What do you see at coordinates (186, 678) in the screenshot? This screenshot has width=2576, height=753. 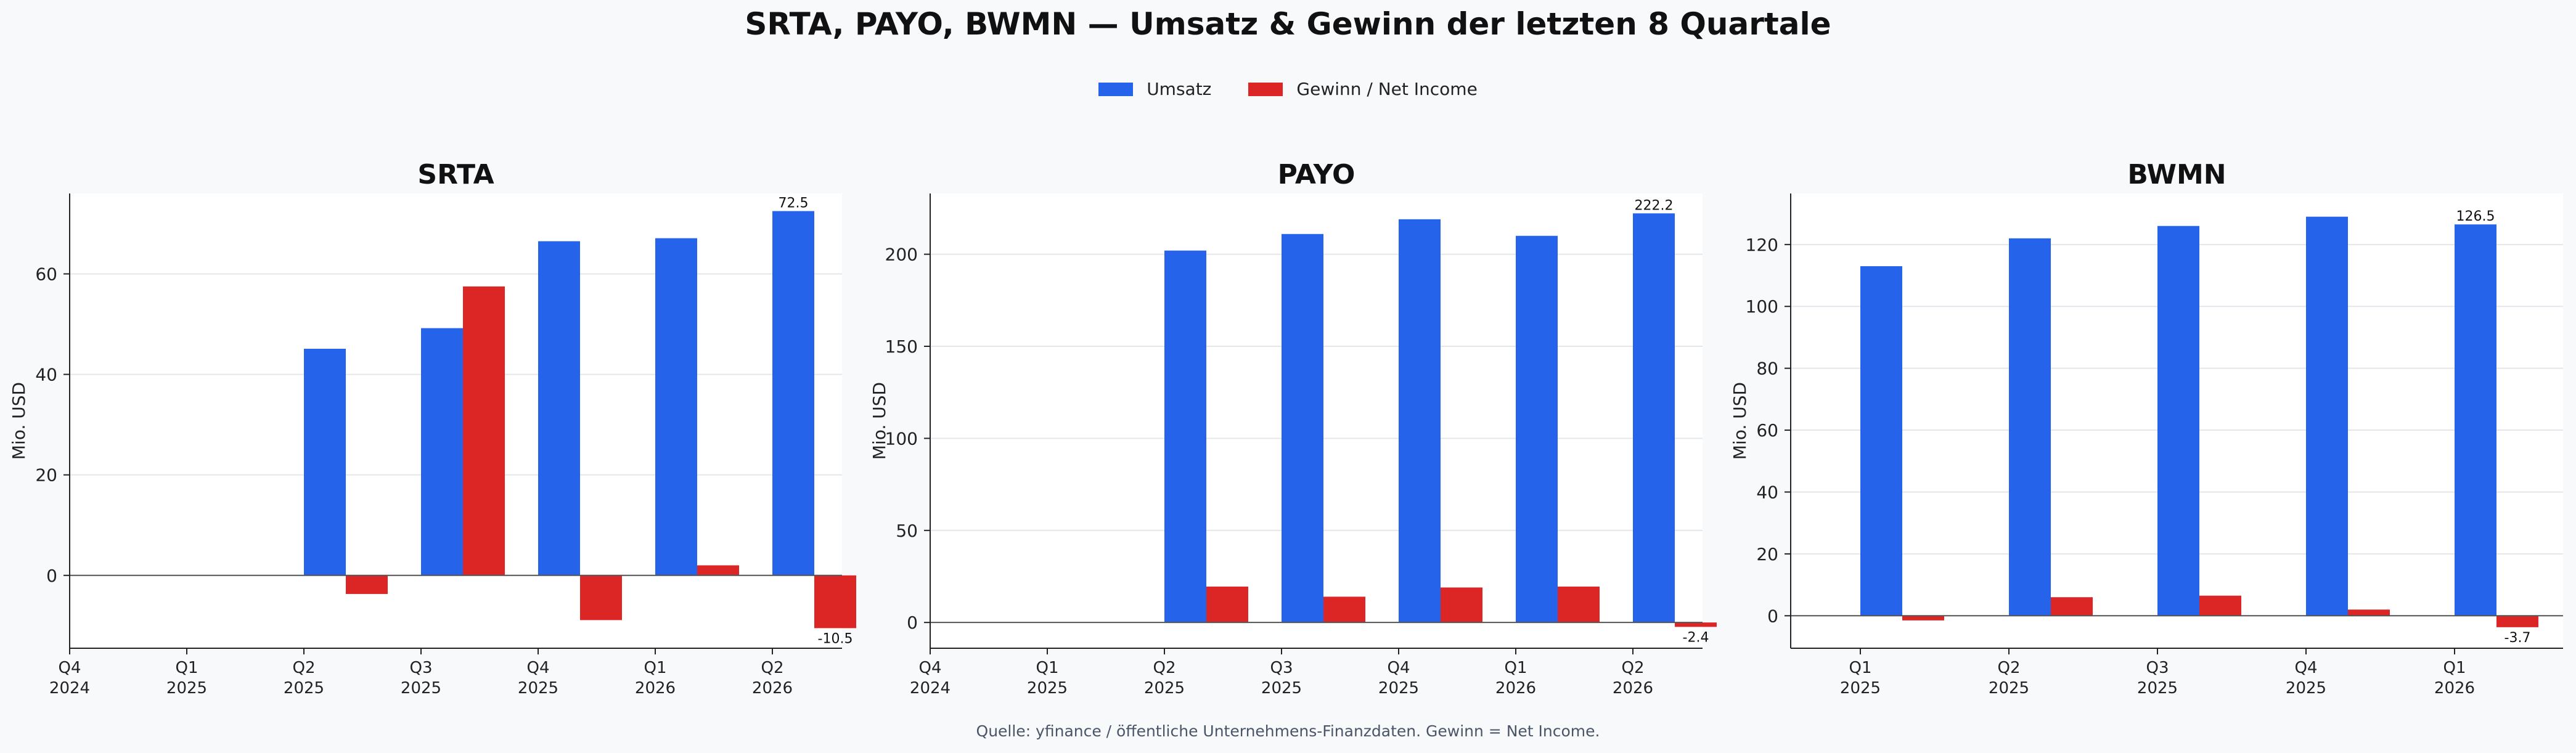 I see `srta-xtick-label: Q1 2025` at bounding box center [186, 678].